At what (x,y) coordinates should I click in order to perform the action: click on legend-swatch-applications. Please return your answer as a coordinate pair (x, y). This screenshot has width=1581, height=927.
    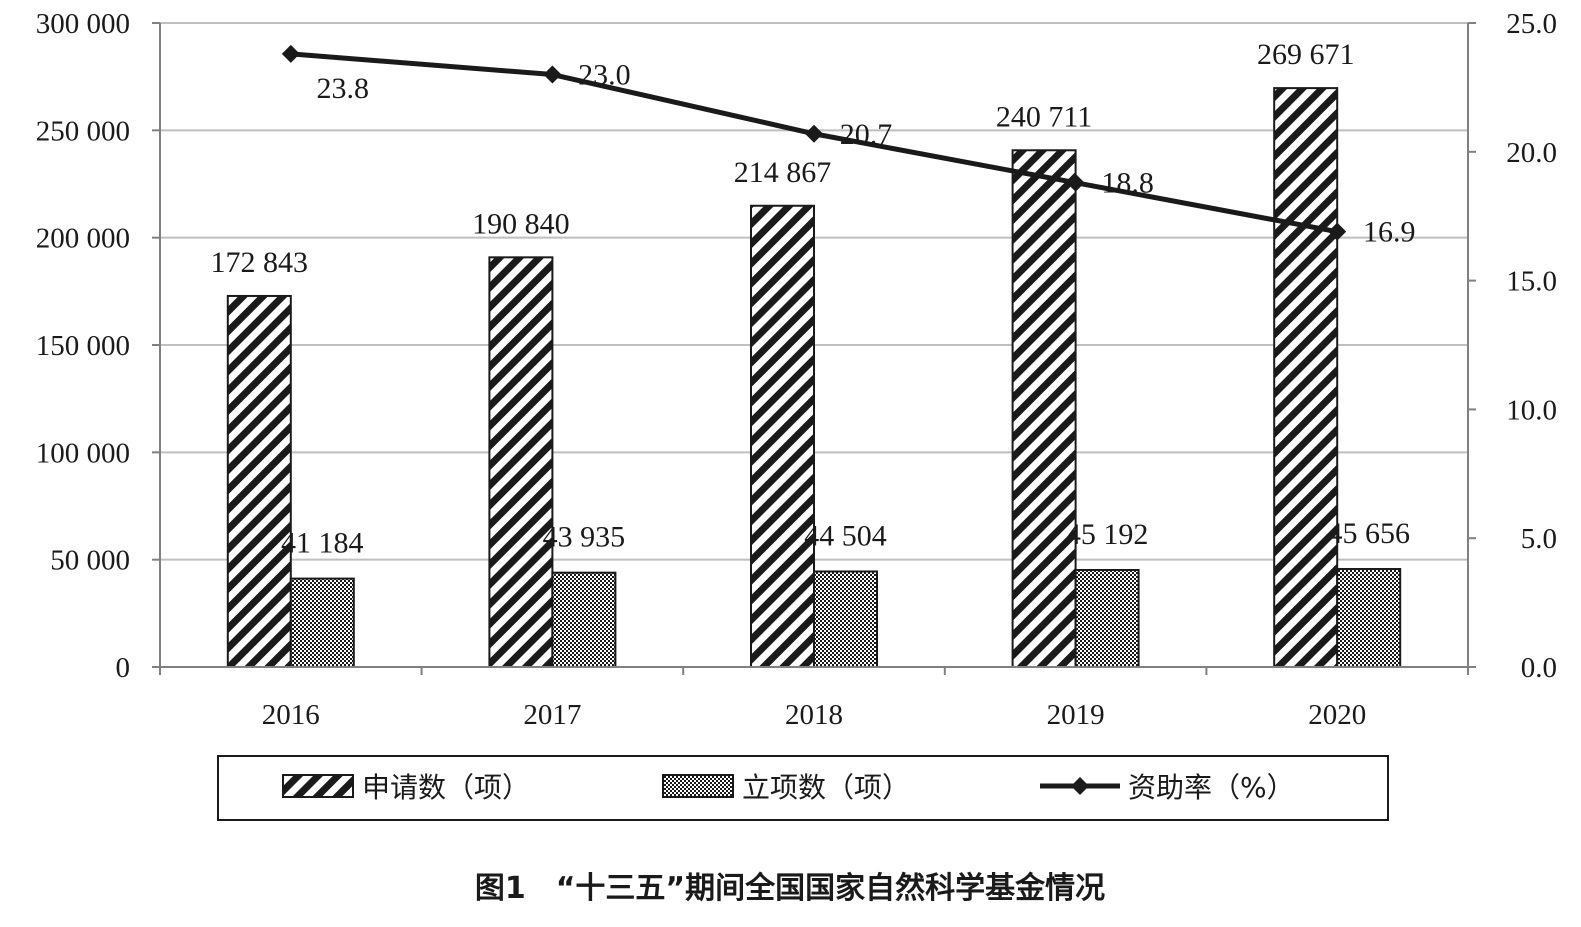
    Looking at the image, I should click on (318, 786).